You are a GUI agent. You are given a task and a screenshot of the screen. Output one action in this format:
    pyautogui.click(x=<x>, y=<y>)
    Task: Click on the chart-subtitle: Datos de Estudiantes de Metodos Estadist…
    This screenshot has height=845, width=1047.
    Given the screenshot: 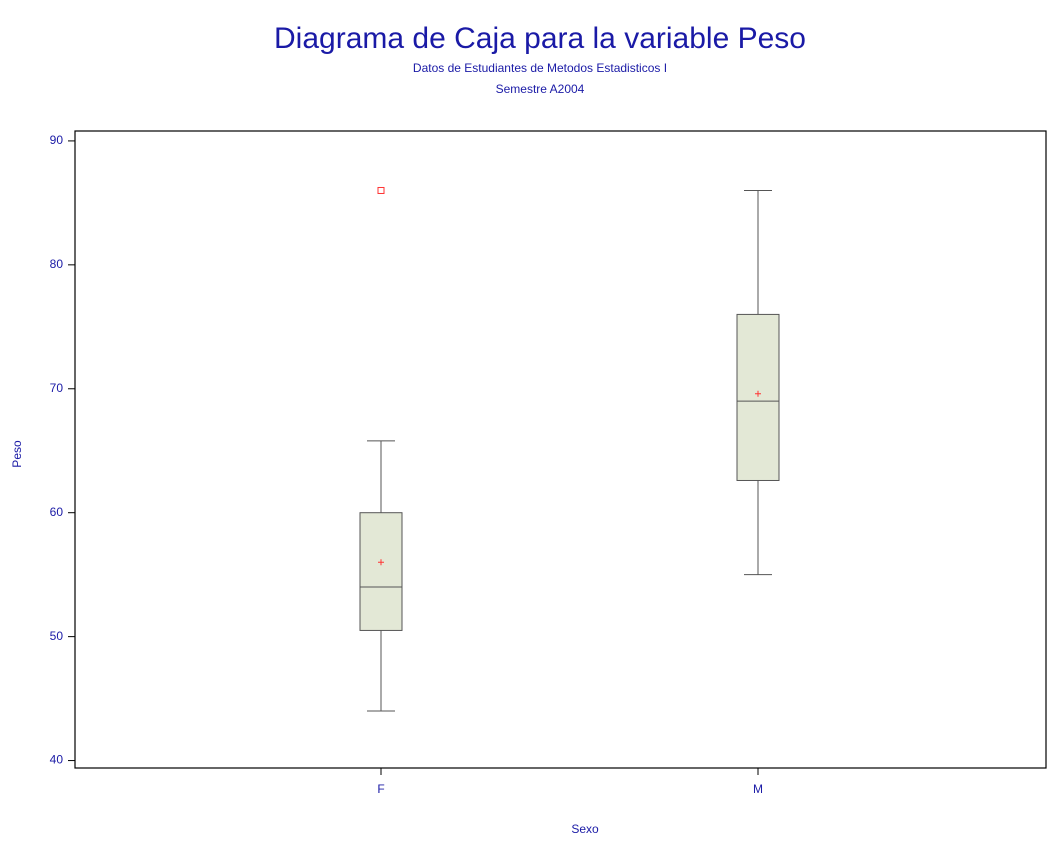 What is the action you would take?
    pyautogui.click(x=540, y=68)
    